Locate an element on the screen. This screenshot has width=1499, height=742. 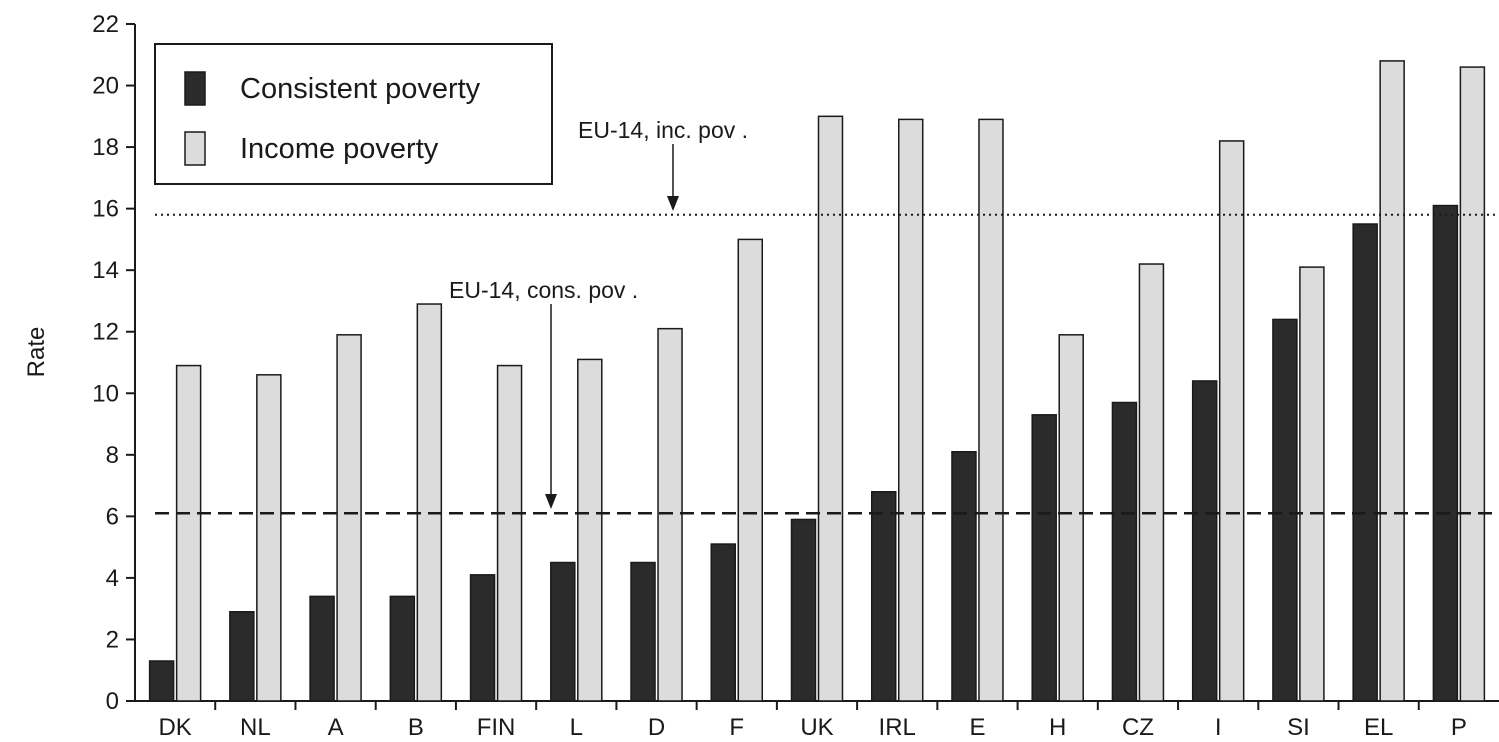
x-tick-label-e: E is located at coordinates (977, 727).